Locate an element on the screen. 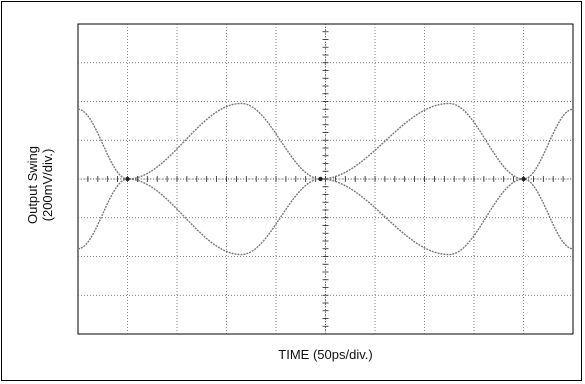  y-axis-label: Output Swing (200mV/div.) is located at coordinates (40, 185).